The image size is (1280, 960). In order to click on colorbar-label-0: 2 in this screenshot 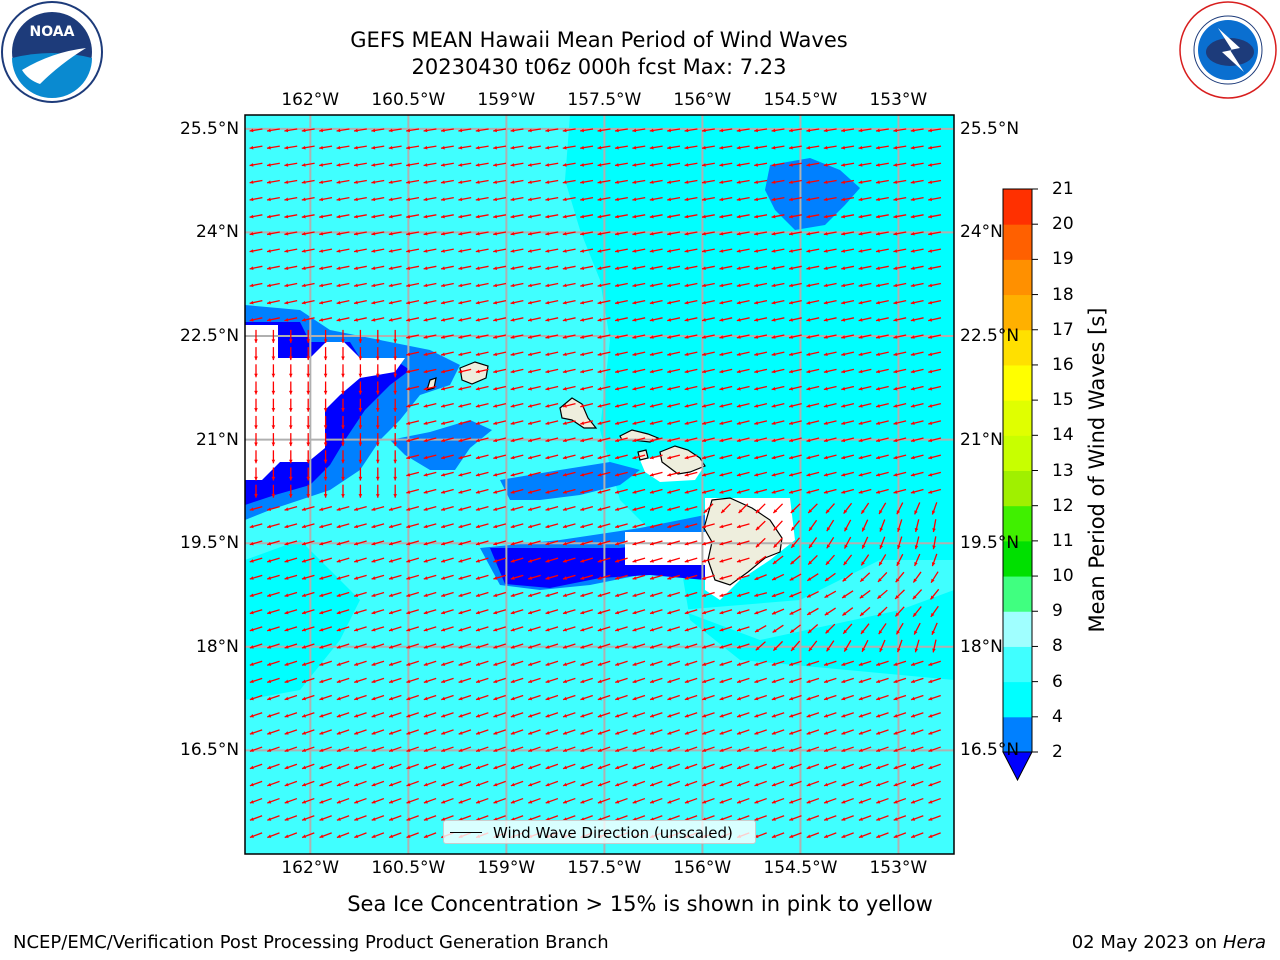, I will do `click(1057, 752)`.